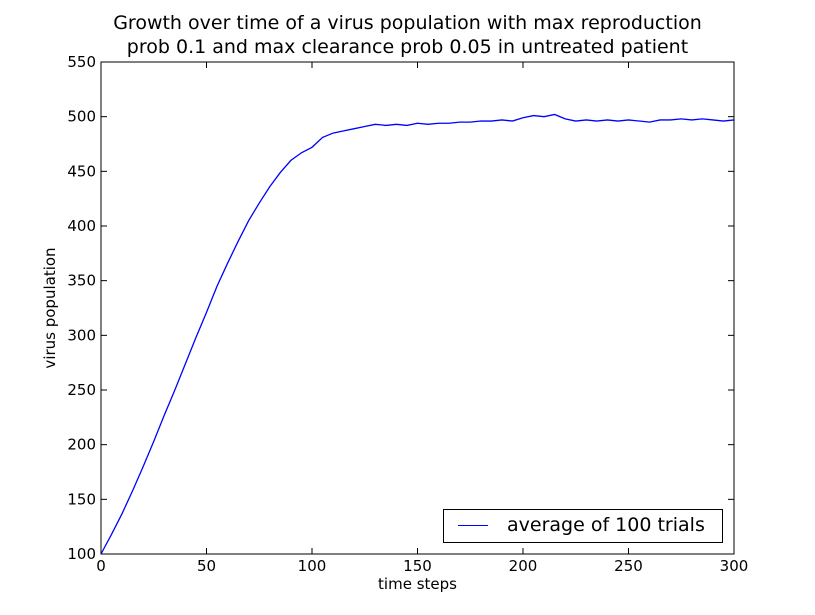 Image resolution: width=815 pixels, height=615 pixels. What do you see at coordinates (101, 566) in the screenshot?
I see `x-tick-label: 0` at bounding box center [101, 566].